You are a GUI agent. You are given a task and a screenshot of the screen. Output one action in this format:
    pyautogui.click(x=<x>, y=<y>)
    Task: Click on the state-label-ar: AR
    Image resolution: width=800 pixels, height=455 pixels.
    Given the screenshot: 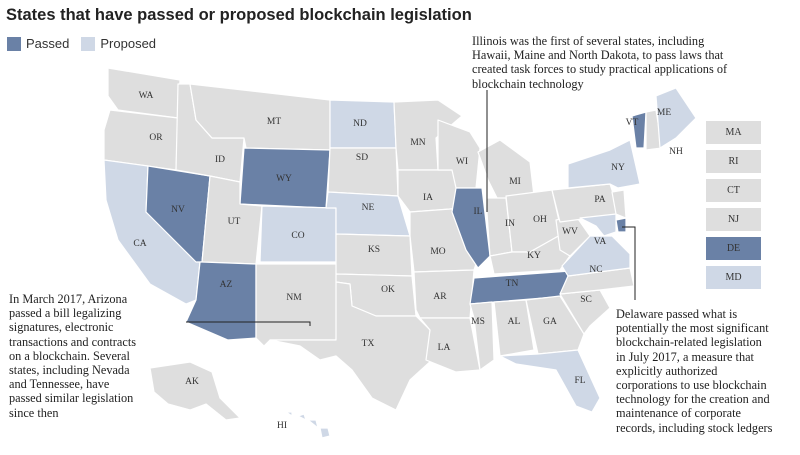 What is the action you would take?
    pyautogui.click(x=440, y=297)
    